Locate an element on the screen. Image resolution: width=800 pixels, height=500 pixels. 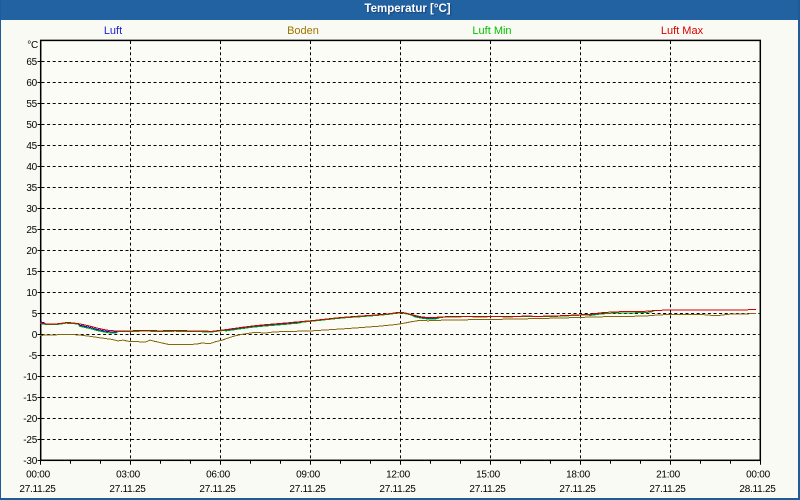
svg-text: 30 is located at coordinates (31, 209).